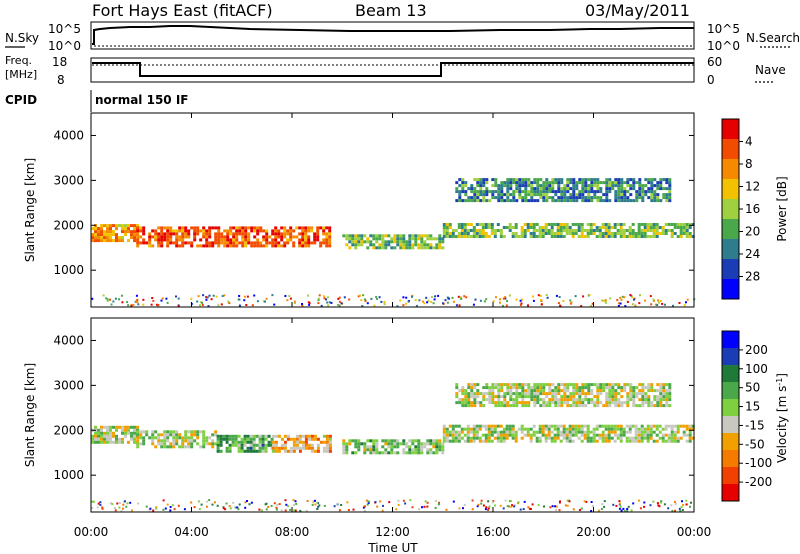 Image resolution: width=800 pixels, height=554 pixels. I want to click on cpid-label: CPID, so click(21, 100).